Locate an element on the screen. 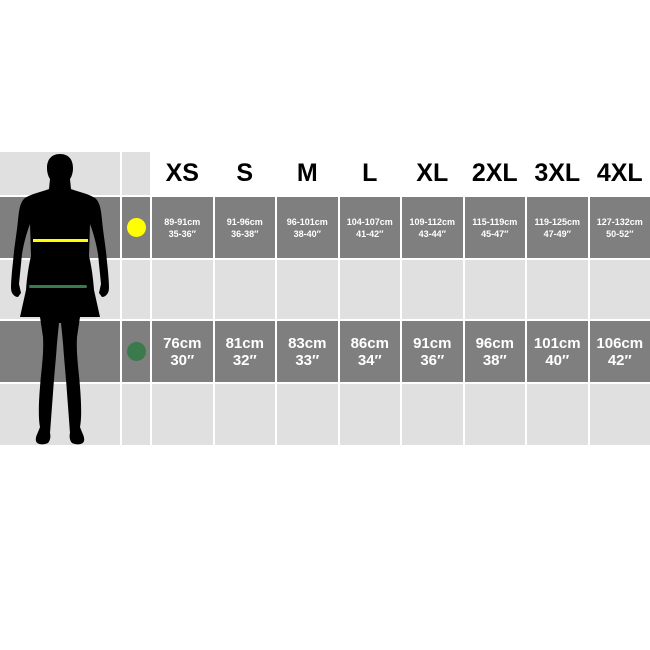 This screenshot has width=650, height=650. size-header: 4XL is located at coordinates (619, 173).